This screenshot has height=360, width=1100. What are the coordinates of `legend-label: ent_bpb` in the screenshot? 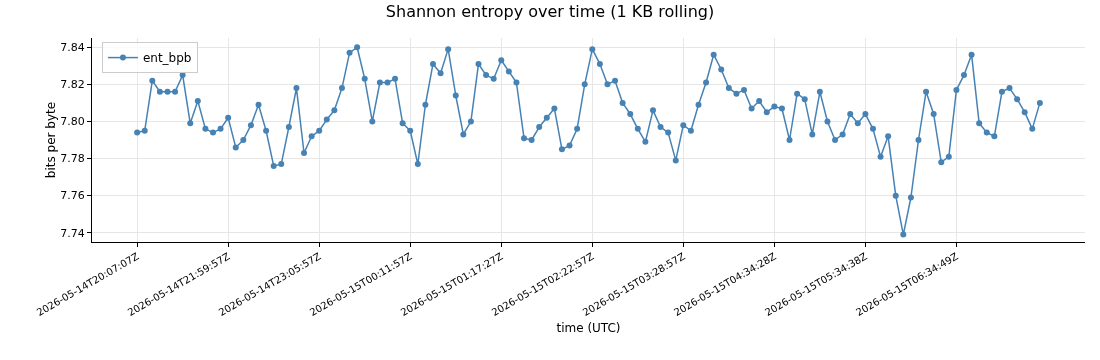 It's located at (167, 58).